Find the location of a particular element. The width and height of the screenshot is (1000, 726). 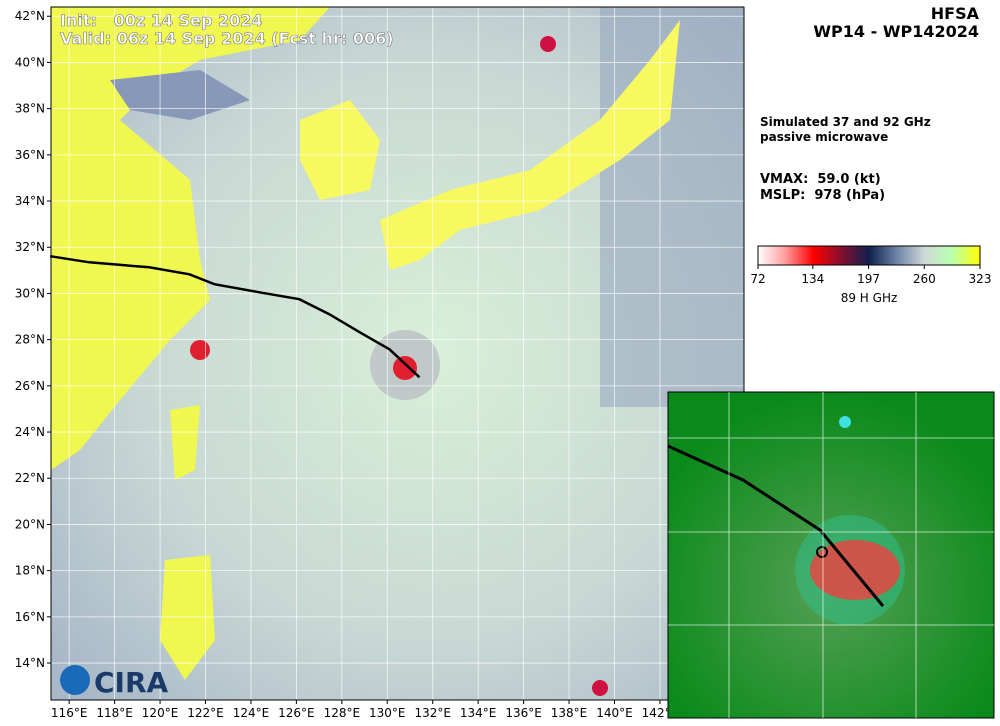

lat-label: 36°N is located at coordinates (30, 155).